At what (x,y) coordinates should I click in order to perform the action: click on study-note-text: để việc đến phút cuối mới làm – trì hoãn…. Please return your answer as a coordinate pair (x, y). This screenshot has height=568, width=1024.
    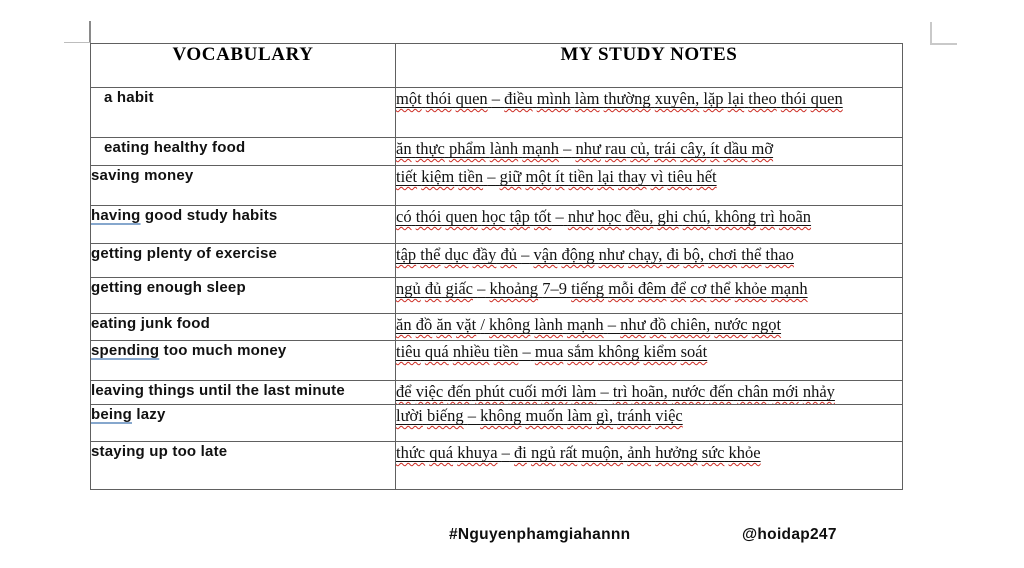
    Looking at the image, I should click on (615, 391).